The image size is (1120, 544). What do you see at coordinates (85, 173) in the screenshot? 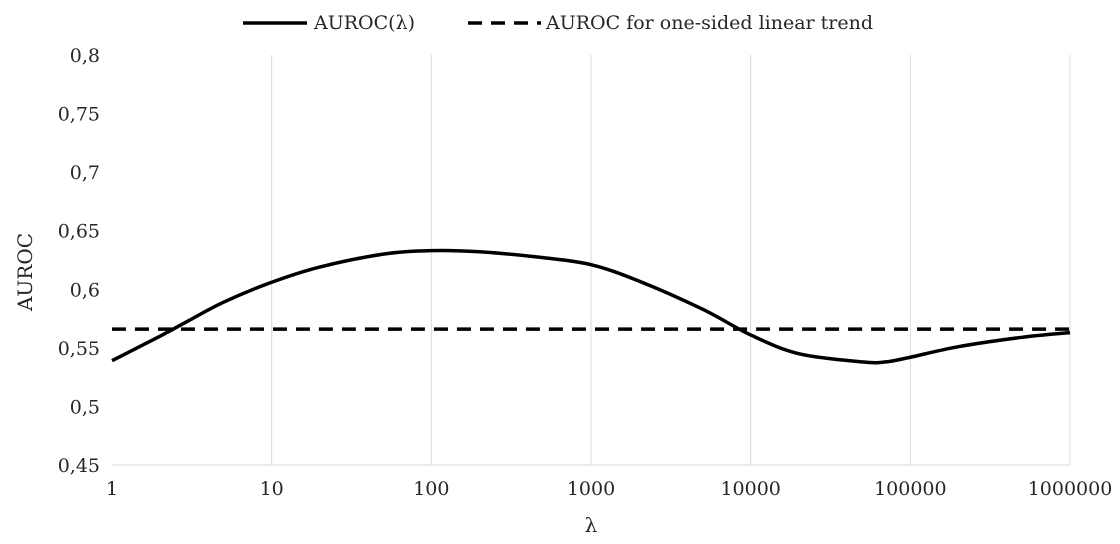
I see `y-tick-label: 0,7` at bounding box center [85, 173].